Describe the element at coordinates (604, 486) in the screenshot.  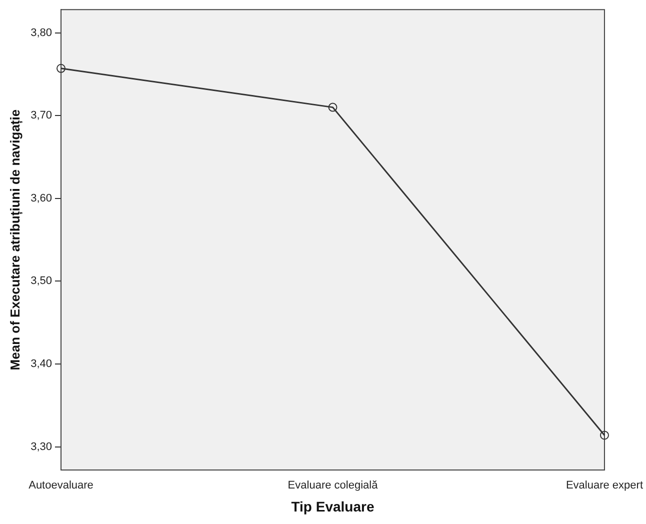
I see `x-tick-label: Evaluare expert` at that location.